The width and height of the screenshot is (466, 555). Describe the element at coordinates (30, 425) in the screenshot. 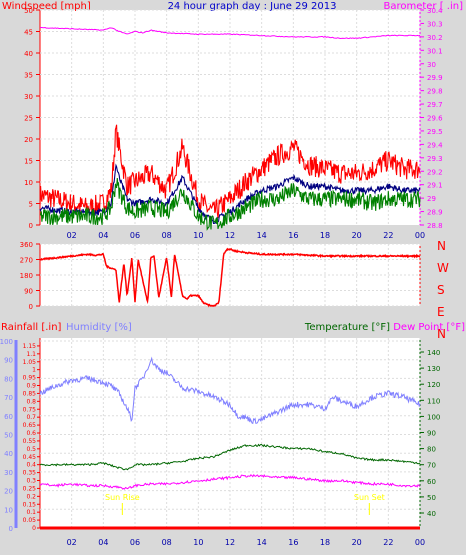

I see `rain-tick-label: 0.65` at that location.